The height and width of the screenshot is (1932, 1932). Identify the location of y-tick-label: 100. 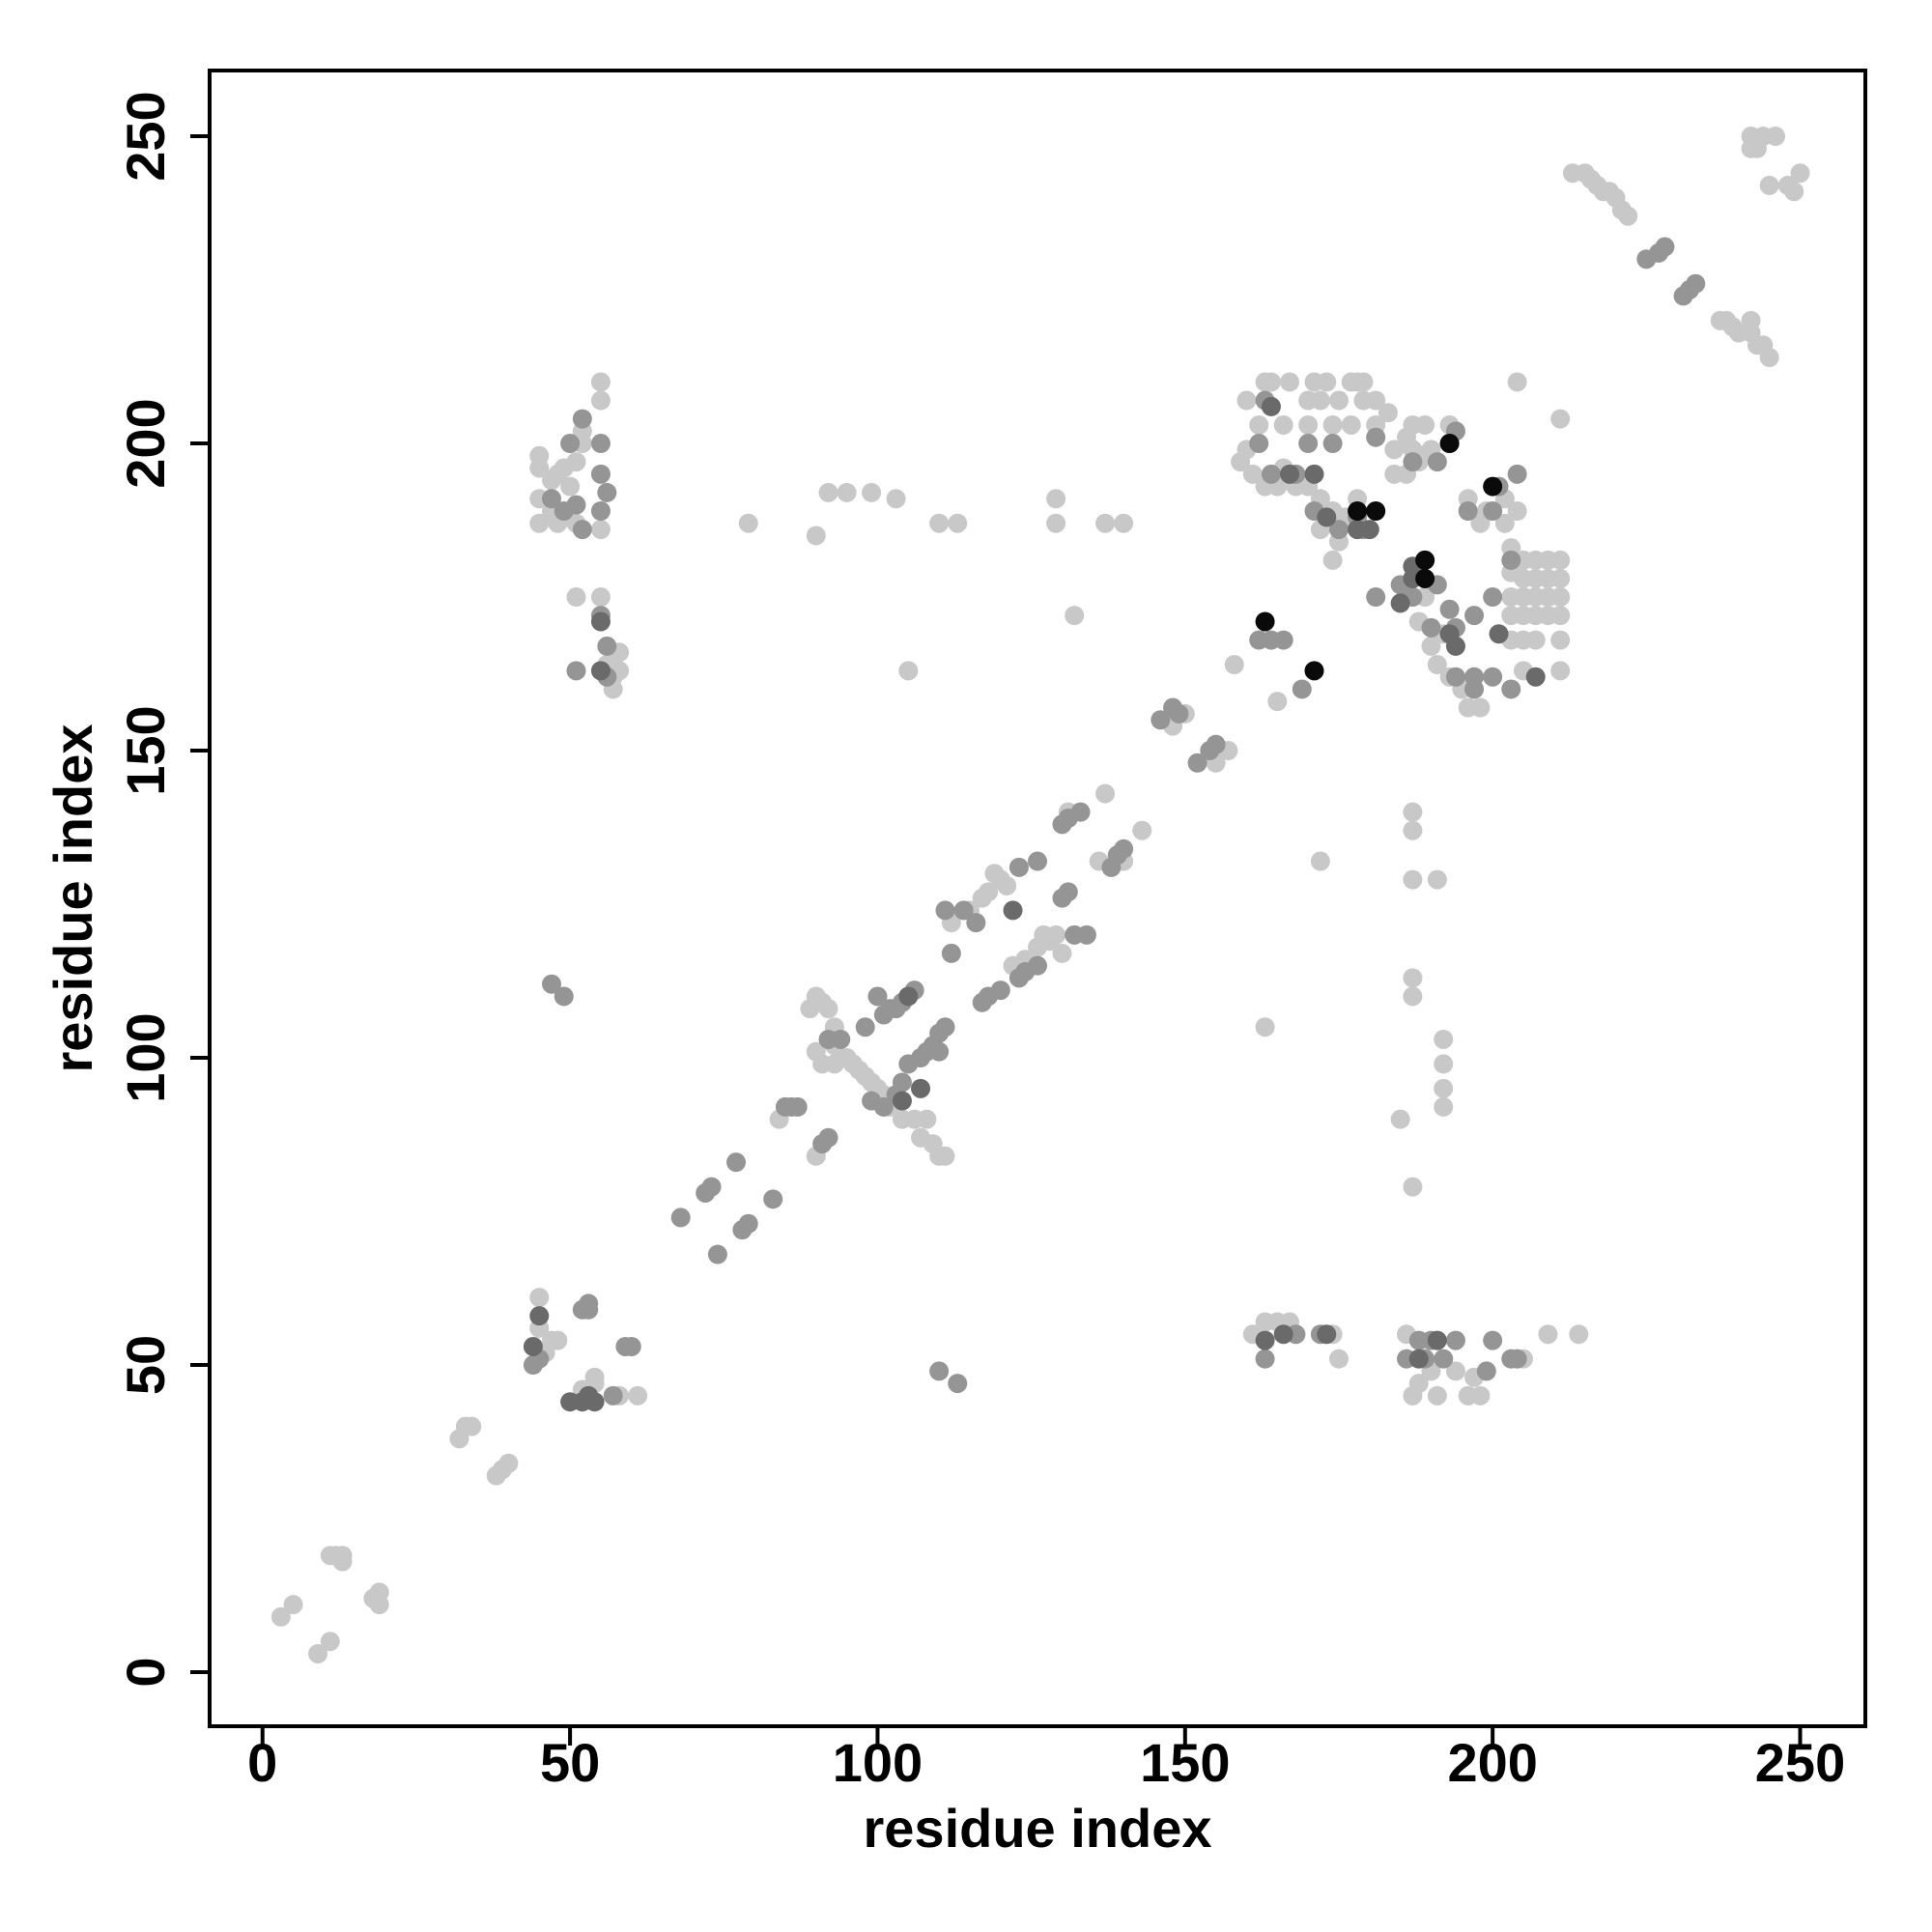
(145, 1057).